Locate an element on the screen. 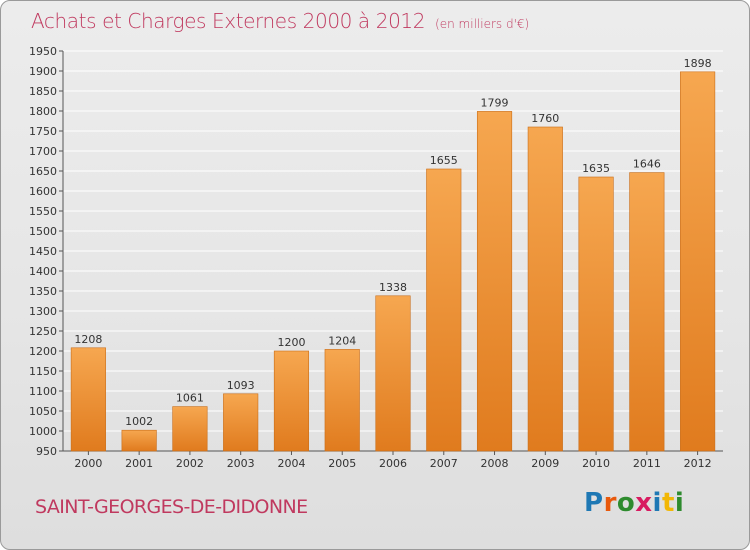 This screenshot has height=550, width=750. commune-name: SAINT-GEORGES-DE-DIDONNE is located at coordinates (171, 507).